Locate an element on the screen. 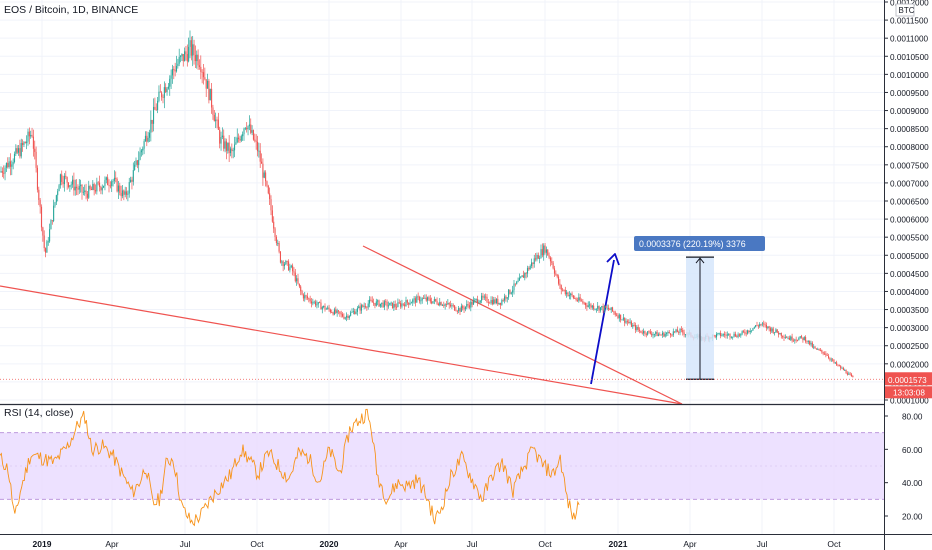  time-tick-label: 2021 is located at coordinates (618, 544).